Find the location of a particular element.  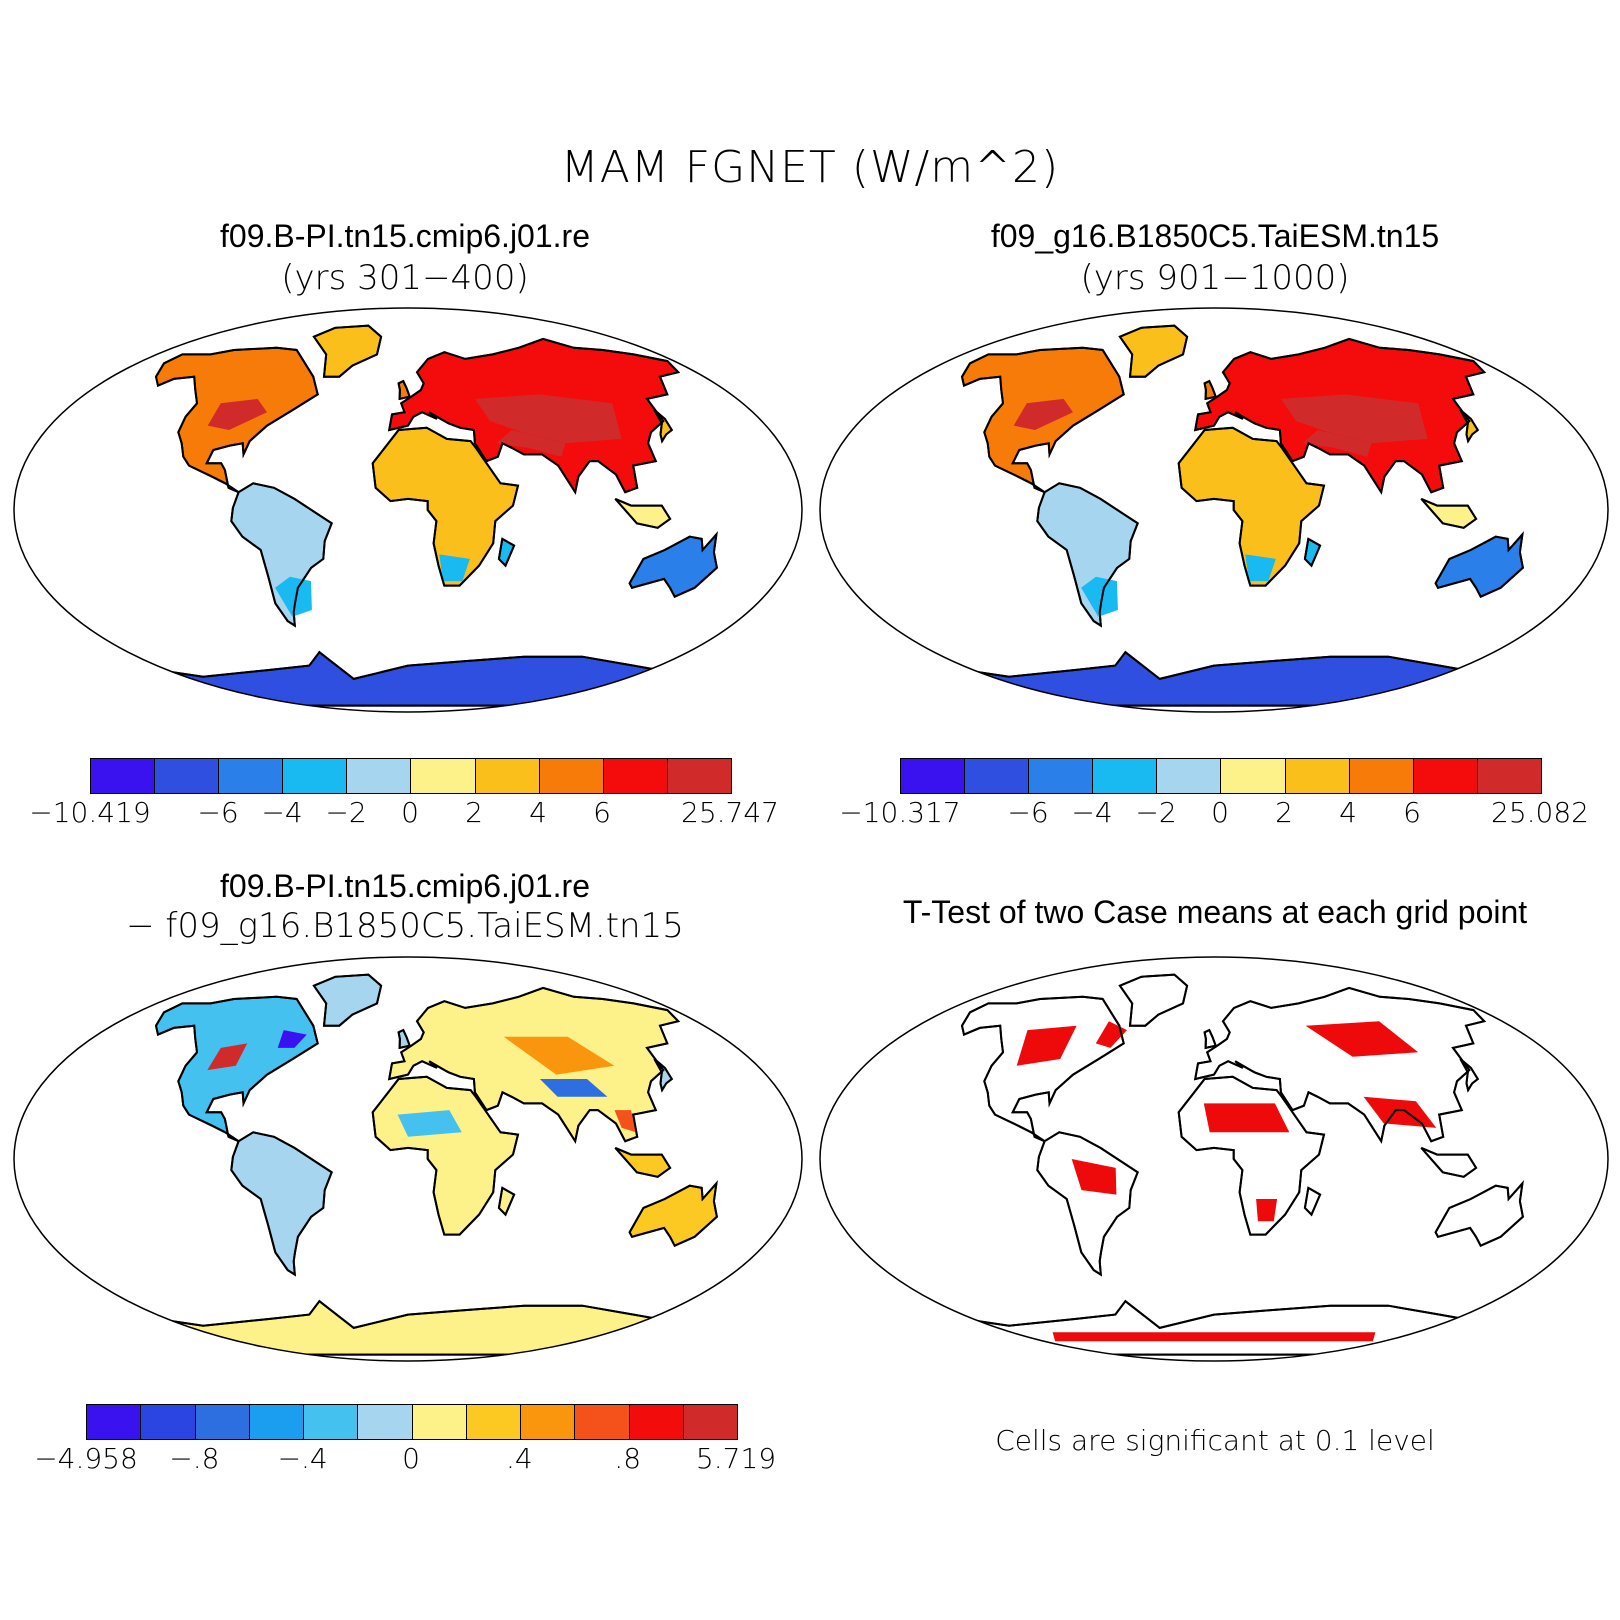

panel-2-colorbar-labels: −10.317 −6 −4 −2 0 2 4 6 25.082 is located at coordinates (1214, 813).